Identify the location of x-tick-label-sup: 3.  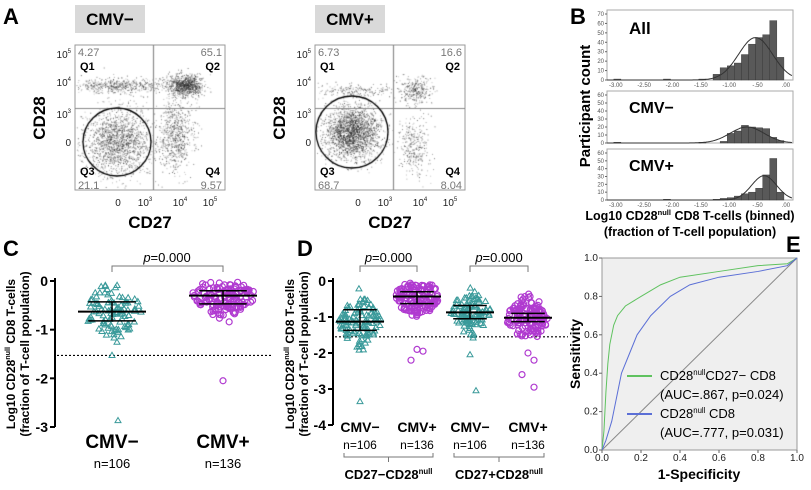
(391, 200).